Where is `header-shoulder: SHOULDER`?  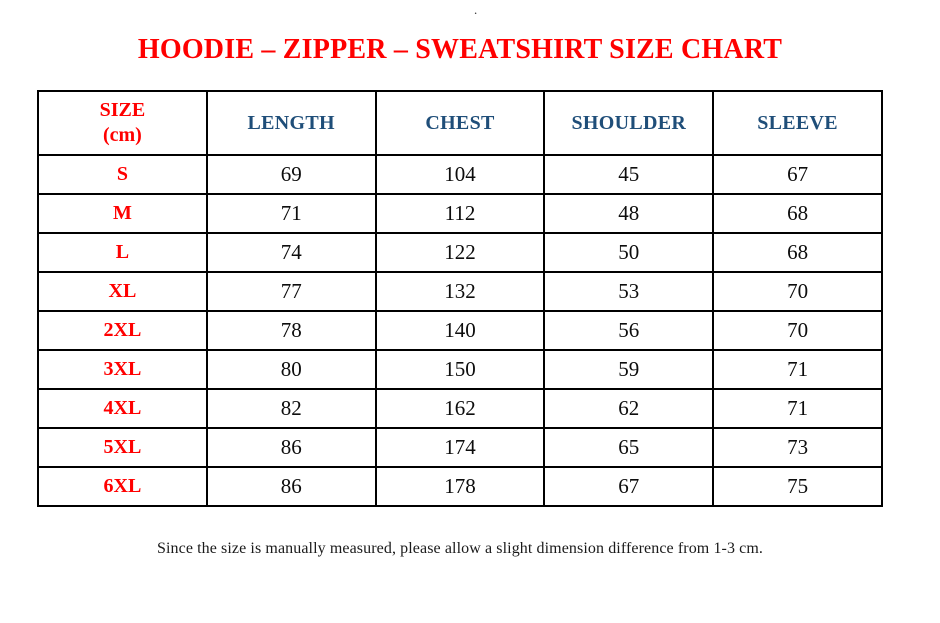
header-shoulder: SHOULDER is located at coordinates (629, 123).